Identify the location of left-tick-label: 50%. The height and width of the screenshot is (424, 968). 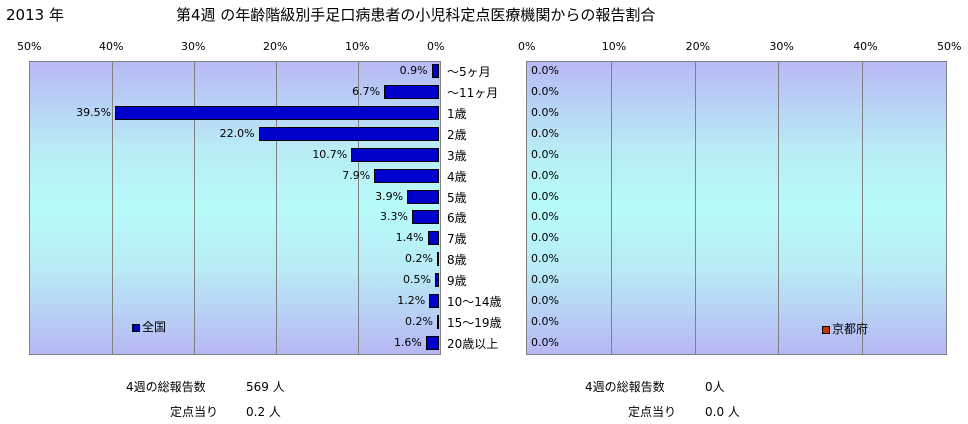
(29, 46).